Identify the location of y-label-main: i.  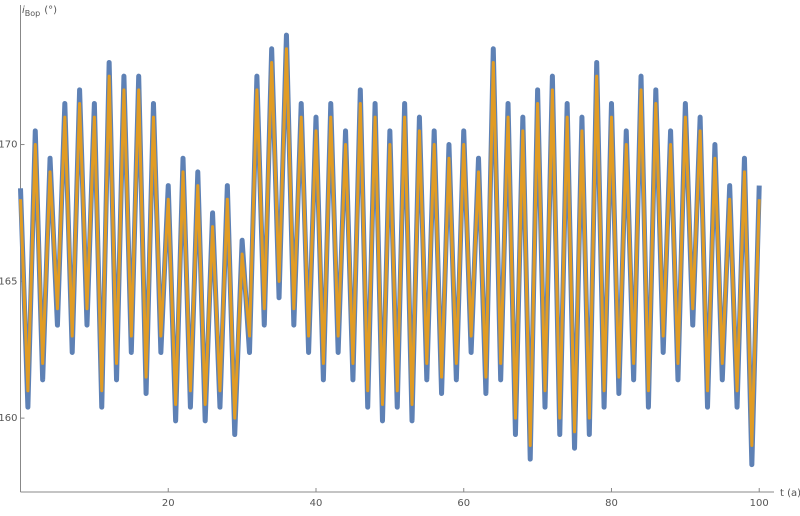
(23, 10).